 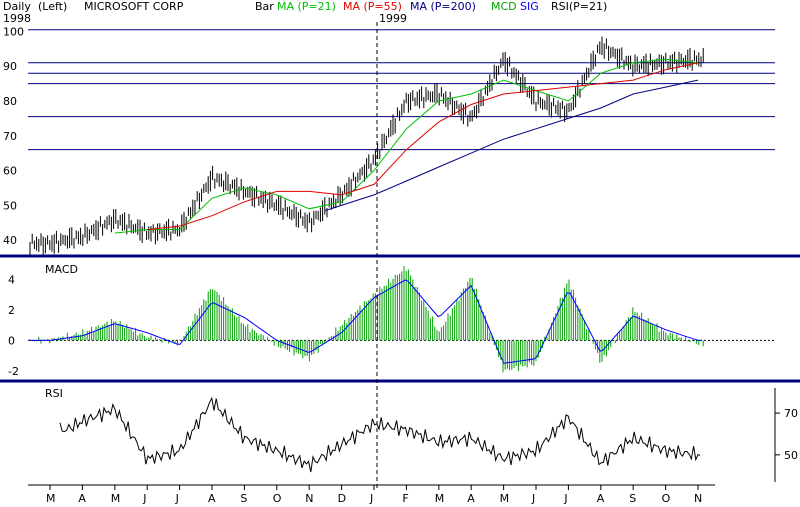 What do you see at coordinates (372, 6) in the screenshot?
I see `ma55-legend: MA (P=55)` at bounding box center [372, 6].